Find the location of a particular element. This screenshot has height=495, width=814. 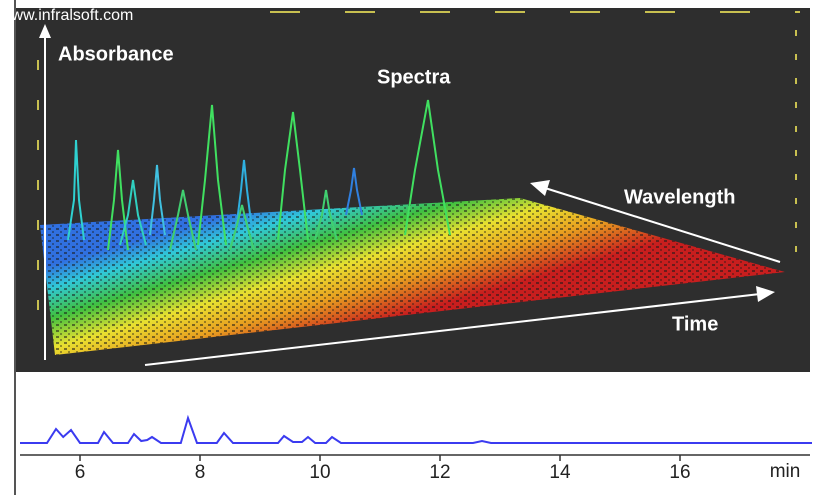

axis-label: Wavelength is located at coordinates (680, 197).